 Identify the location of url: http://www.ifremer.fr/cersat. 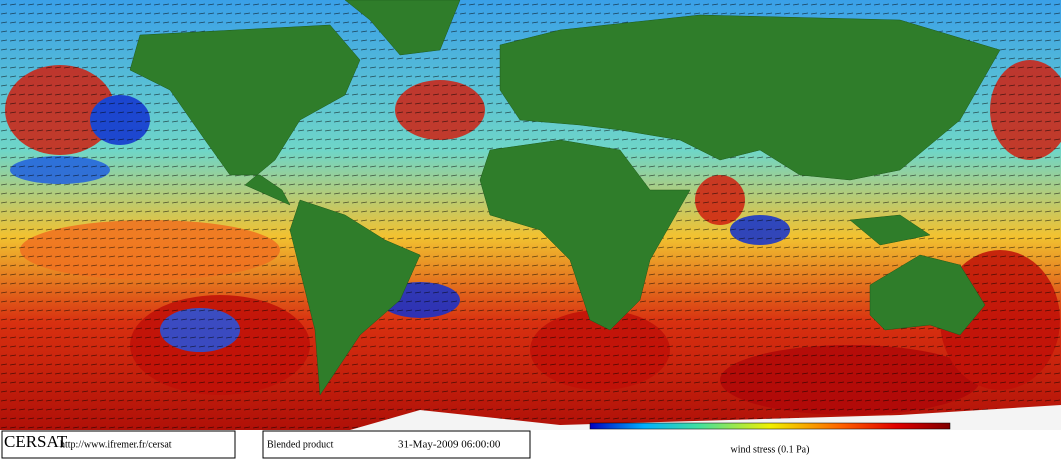
(116, 444).